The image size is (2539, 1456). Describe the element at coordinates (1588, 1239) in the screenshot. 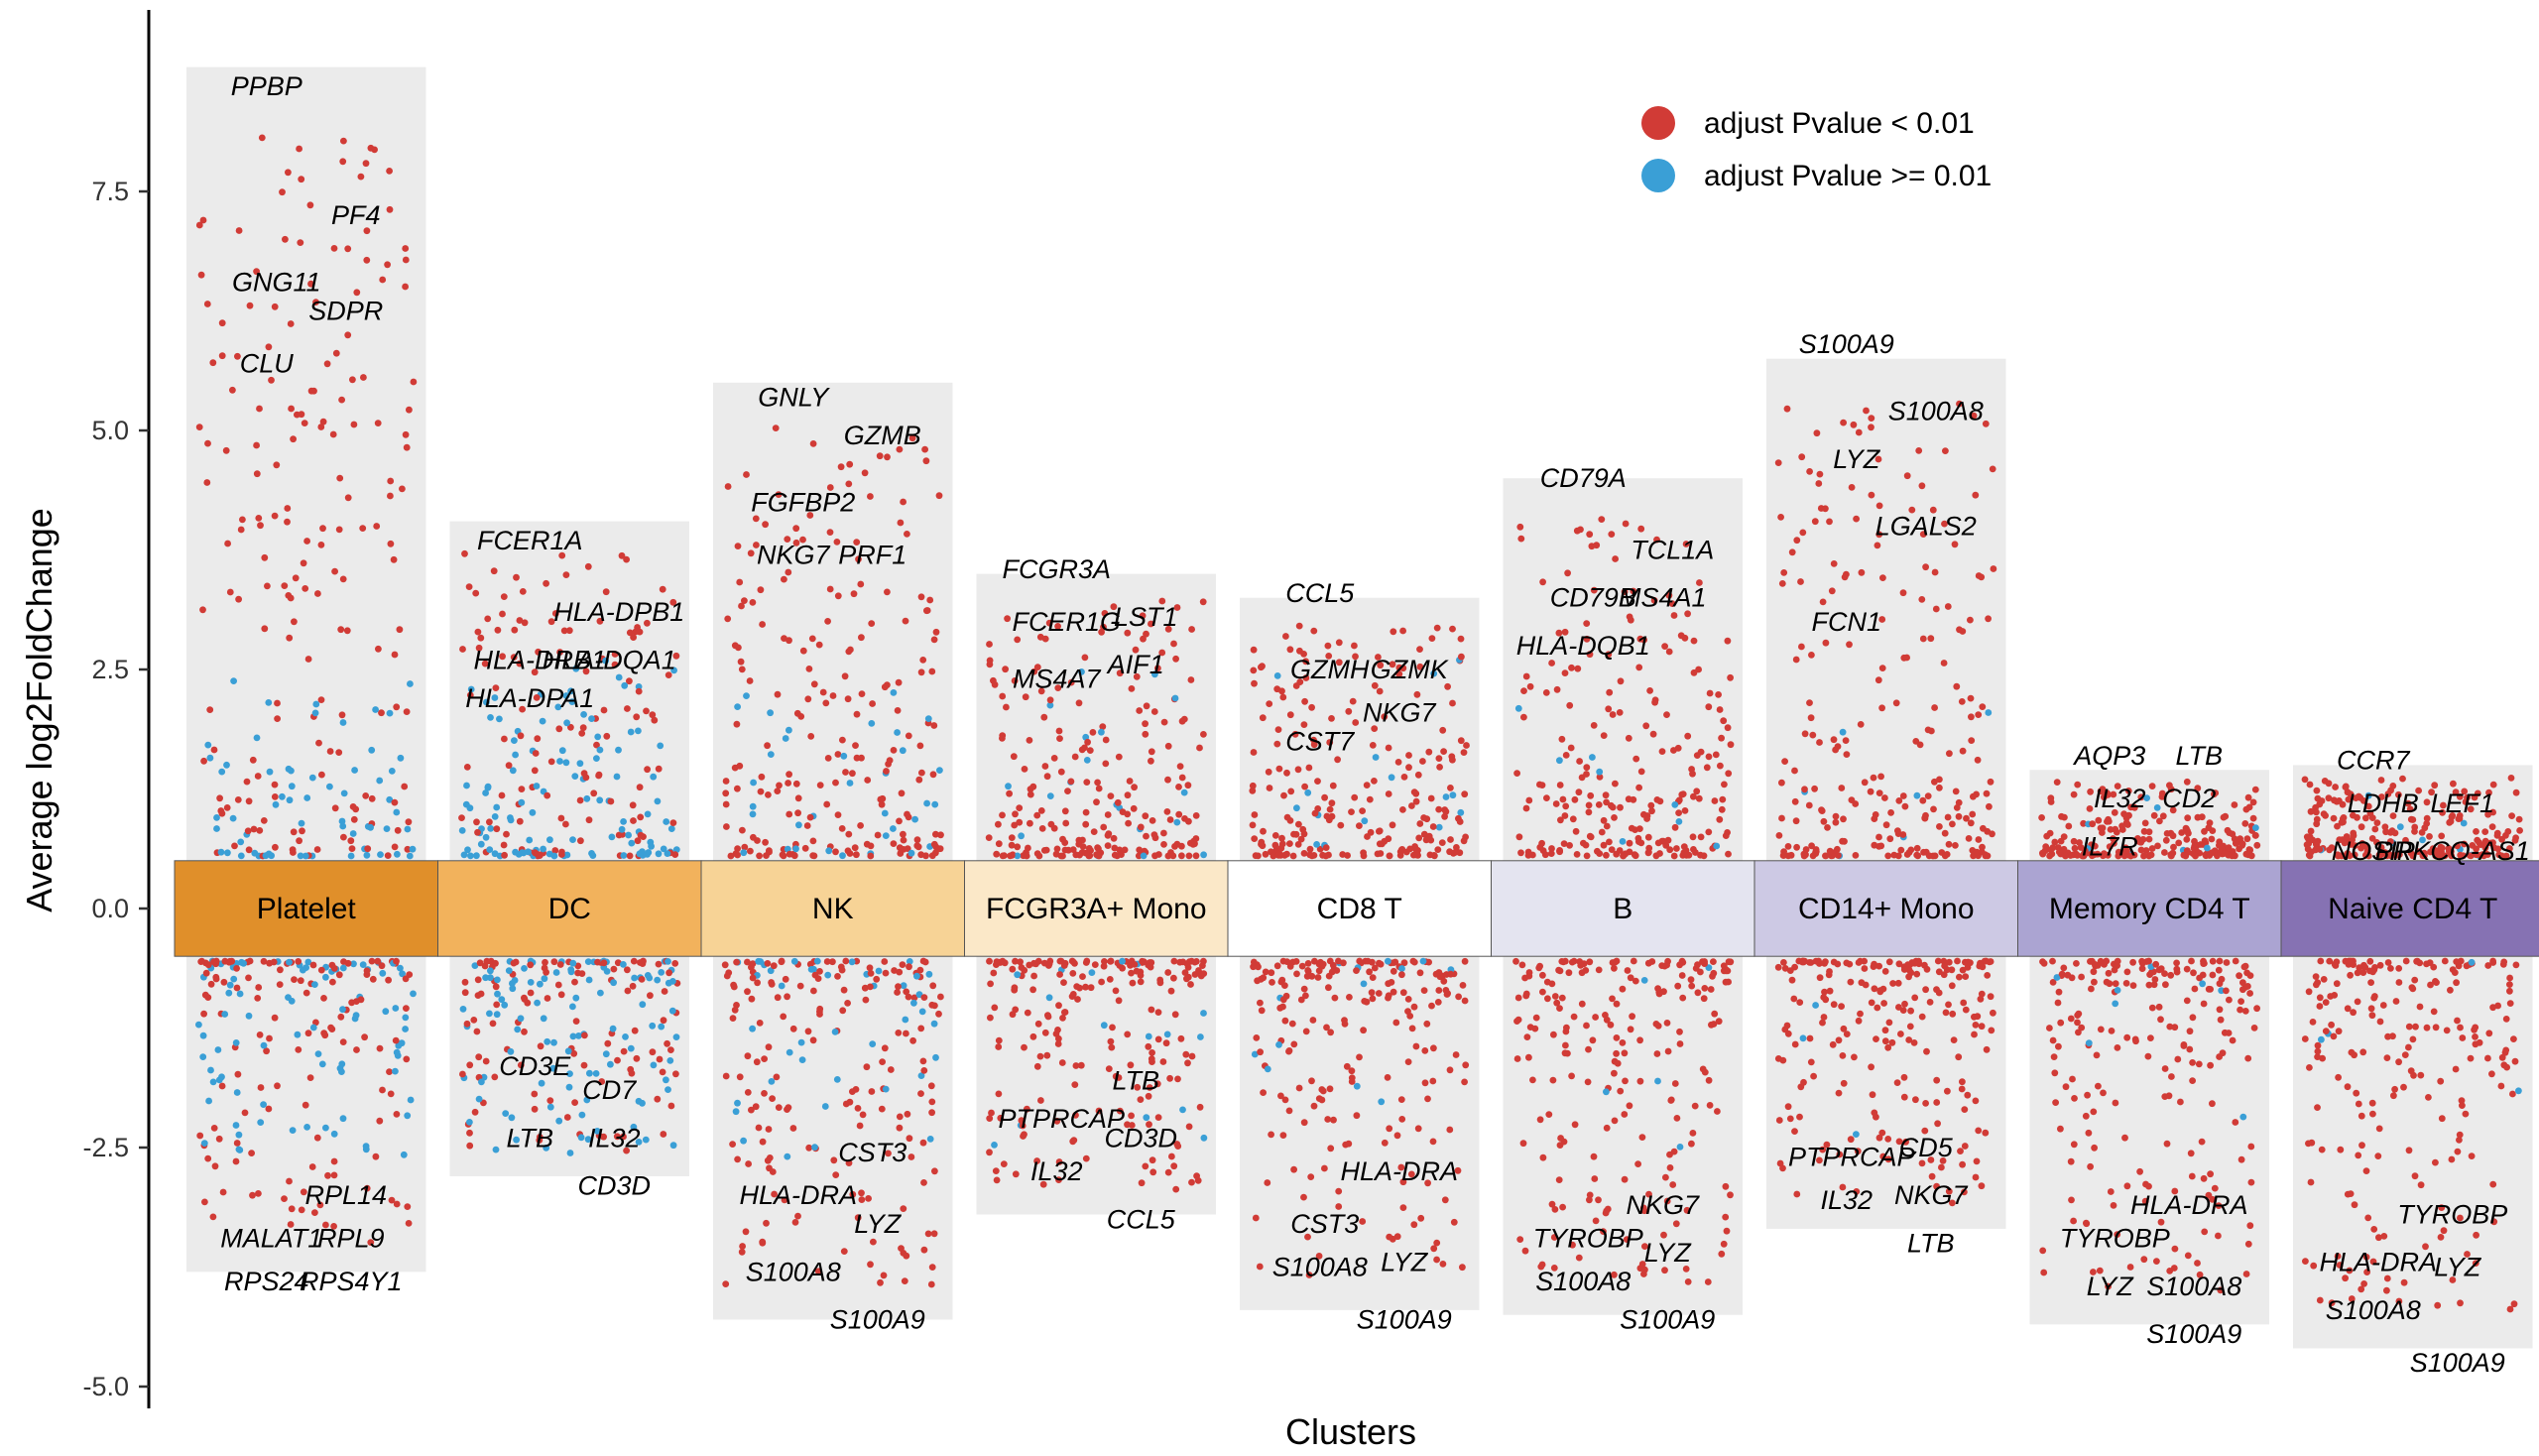

I see `gene-label: TYROBP` at that location.